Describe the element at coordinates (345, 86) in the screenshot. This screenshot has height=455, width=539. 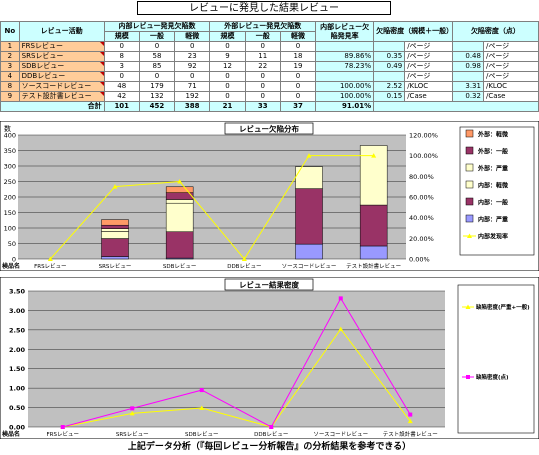
I see `row-rate: 100.00%` at that location.